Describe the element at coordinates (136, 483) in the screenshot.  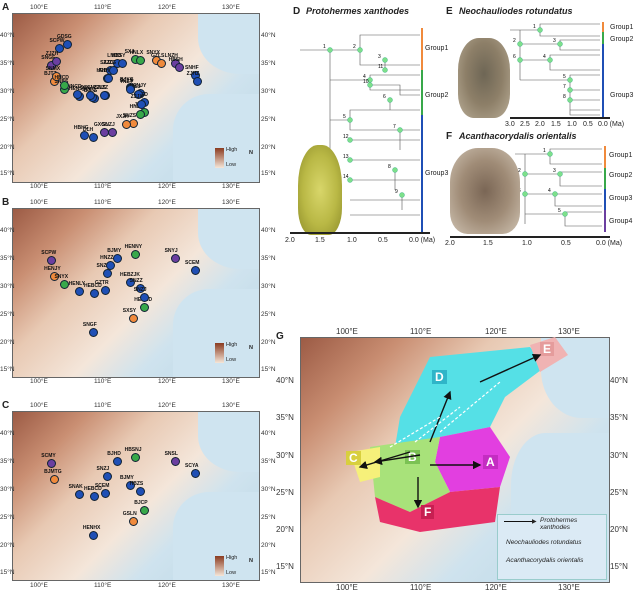
I see `site-label: HBZS` at that location.